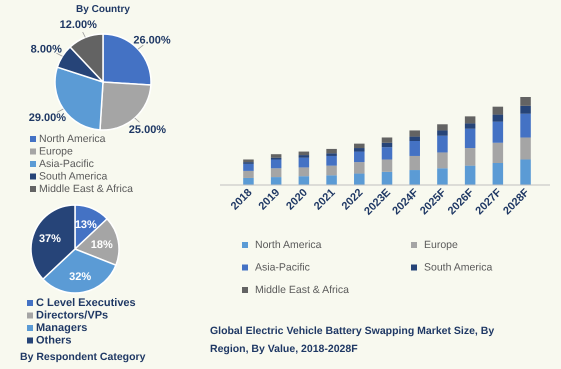 Image resolution: width=561 pixels, height=369 pixels. Describe the element at coordinates (83, 357) in the screenshot. I see `text: By Respondent Category` at that location.